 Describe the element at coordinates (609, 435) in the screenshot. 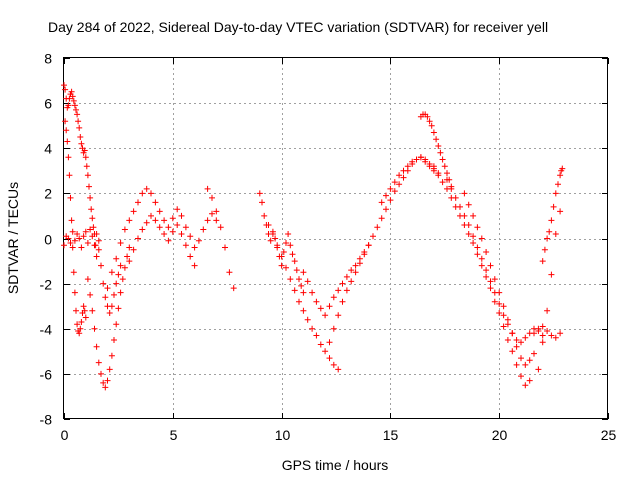

I see `x-tick-label: 25` at that location.